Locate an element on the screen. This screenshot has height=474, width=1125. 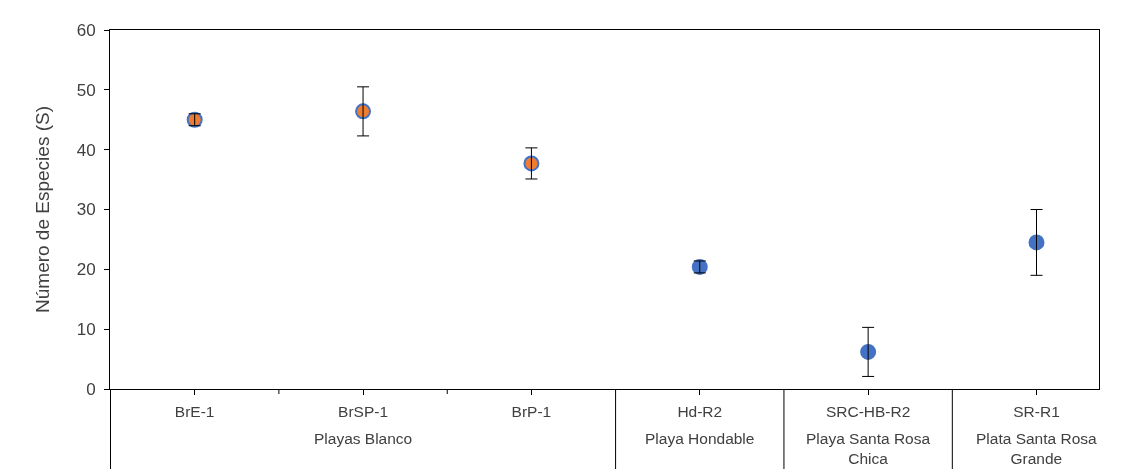
x-tick-label: SR-R1 is located at coordinates (1036, 411).